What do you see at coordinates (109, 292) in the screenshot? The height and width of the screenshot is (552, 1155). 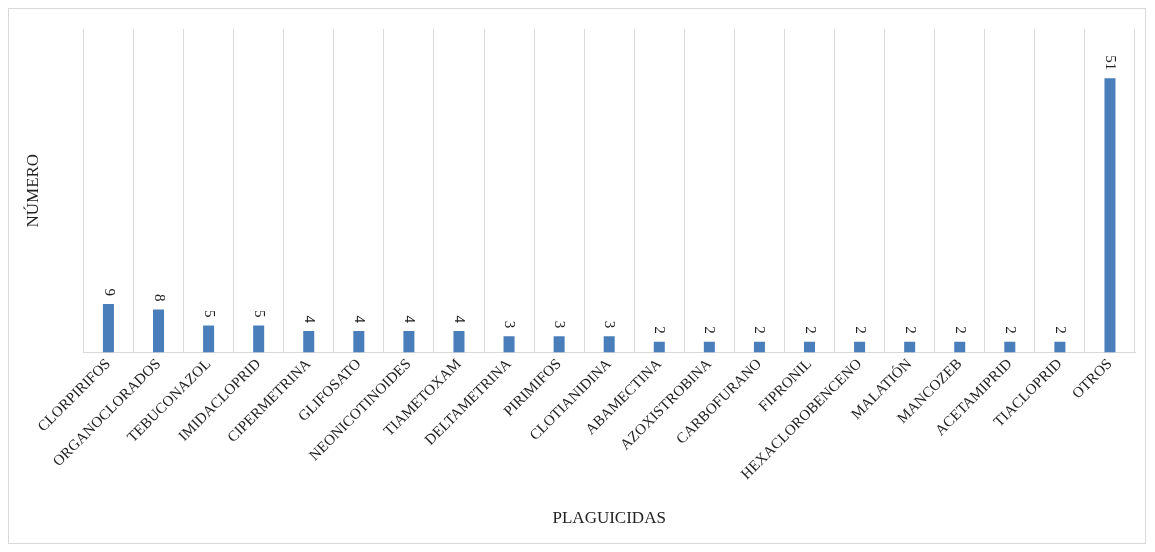 I see `data-label: 9` at bounding box center [109, 292].